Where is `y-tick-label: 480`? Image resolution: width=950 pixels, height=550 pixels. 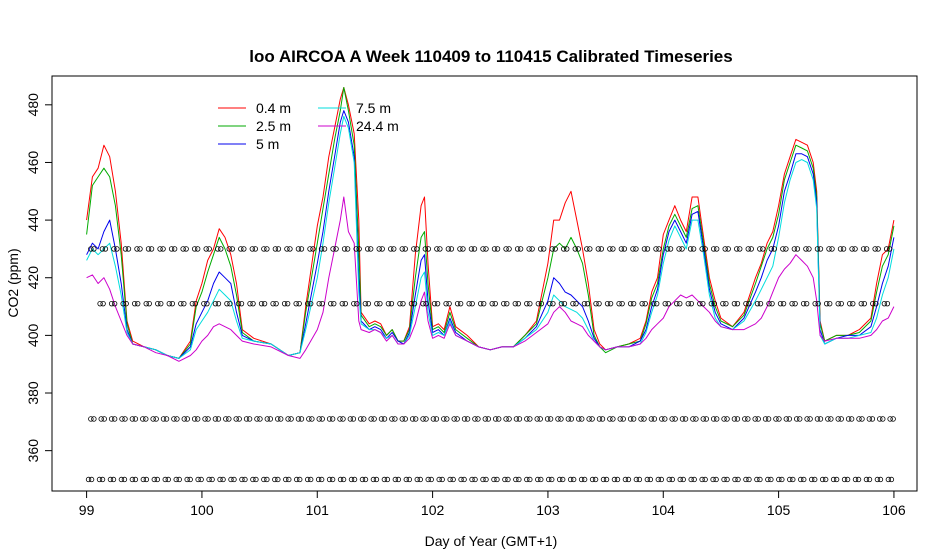
y-tick-label: 480 is located at coordinates (33, 105).